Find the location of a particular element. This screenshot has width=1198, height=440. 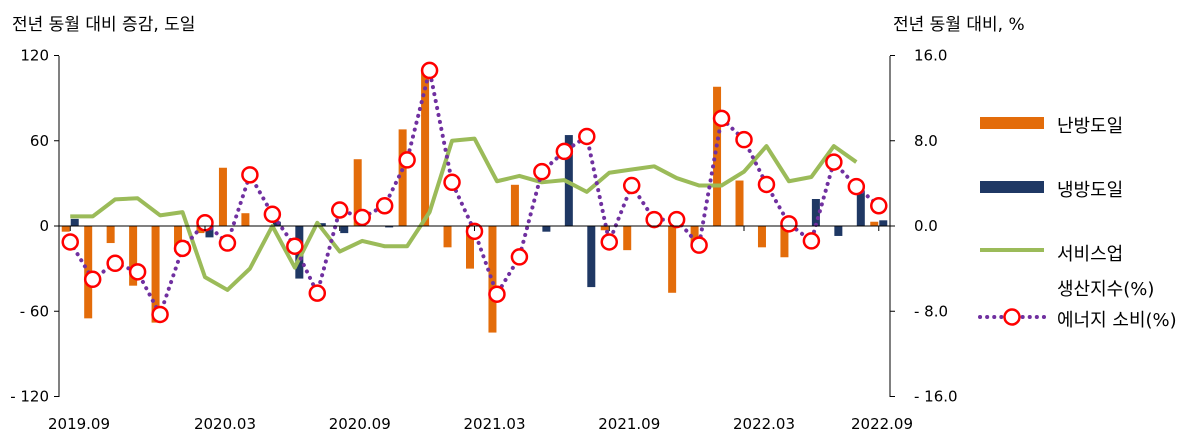

x-tick-label: 2019.09 is located at coordinates (79, 424).